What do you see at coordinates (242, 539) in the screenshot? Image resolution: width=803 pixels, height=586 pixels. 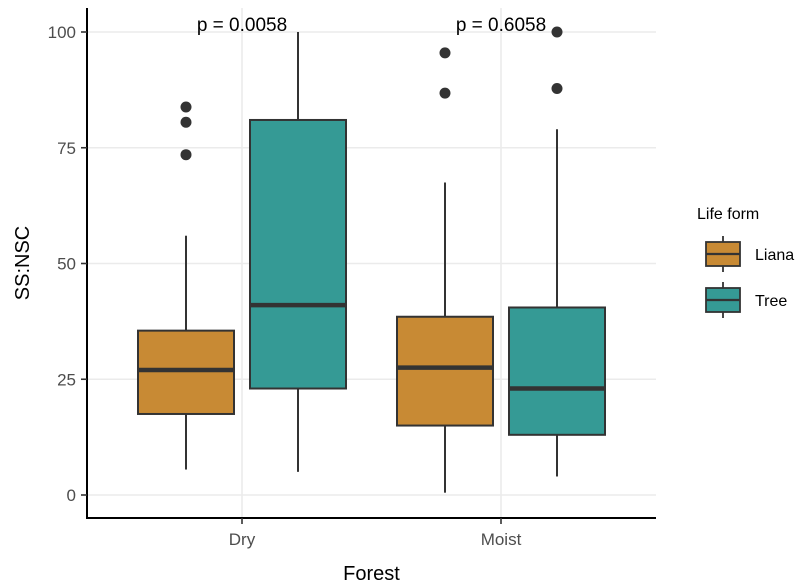 I see `x-tick-label-dry: Dry` at bounding box center [242, 539].